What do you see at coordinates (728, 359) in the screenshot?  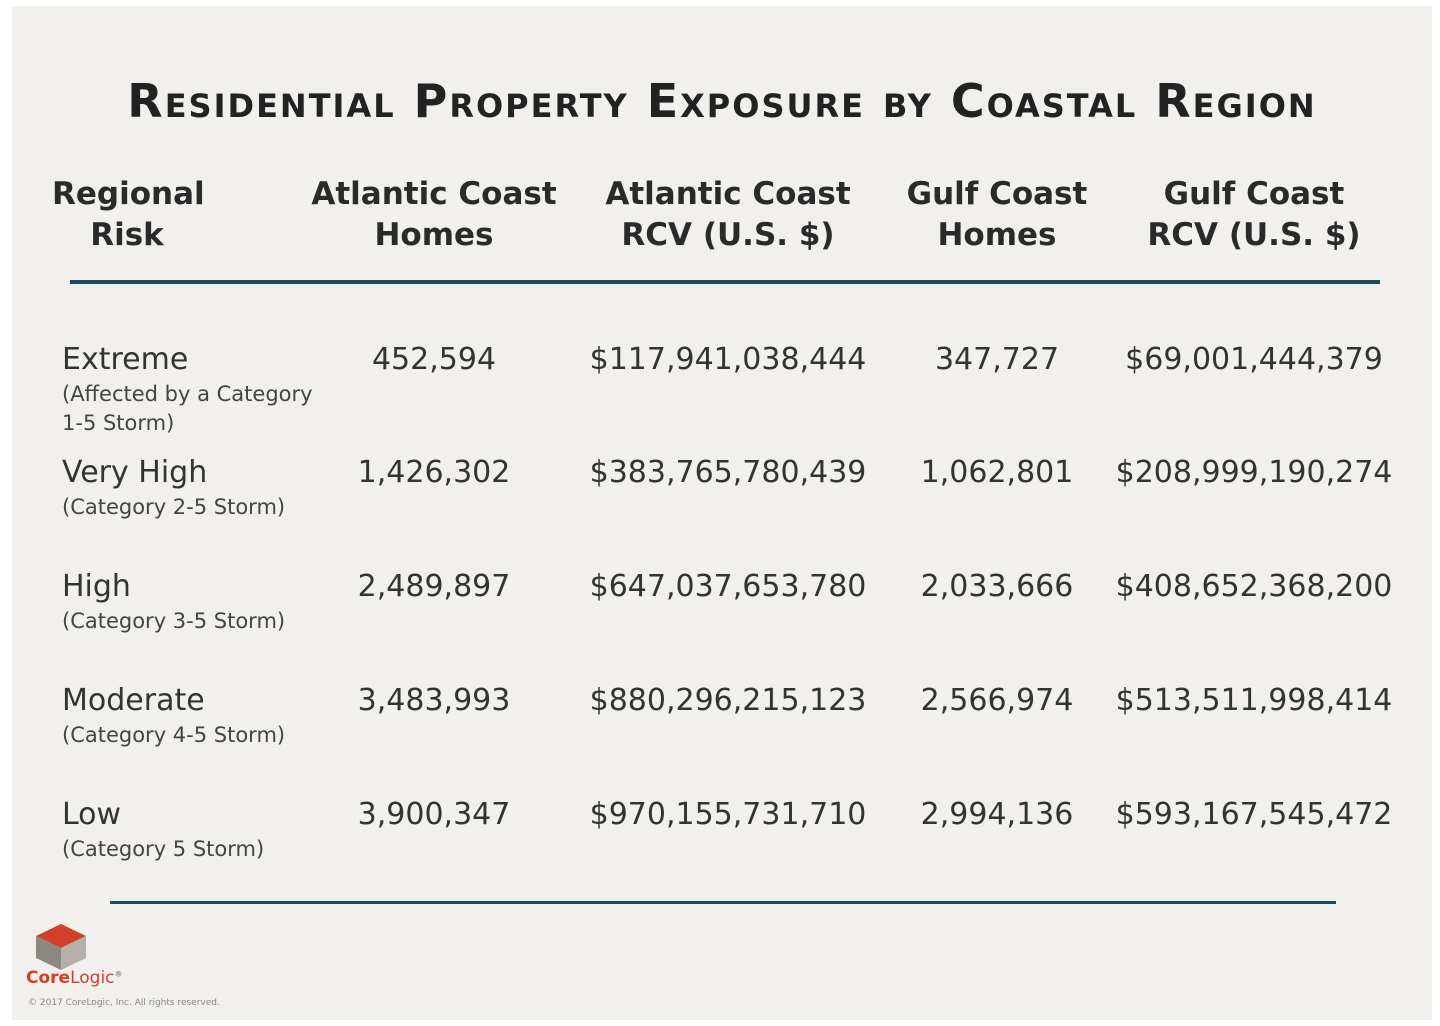 I see `atlantic-rcv-cell: $117,941,038,444` at bounding box center [728, 359].